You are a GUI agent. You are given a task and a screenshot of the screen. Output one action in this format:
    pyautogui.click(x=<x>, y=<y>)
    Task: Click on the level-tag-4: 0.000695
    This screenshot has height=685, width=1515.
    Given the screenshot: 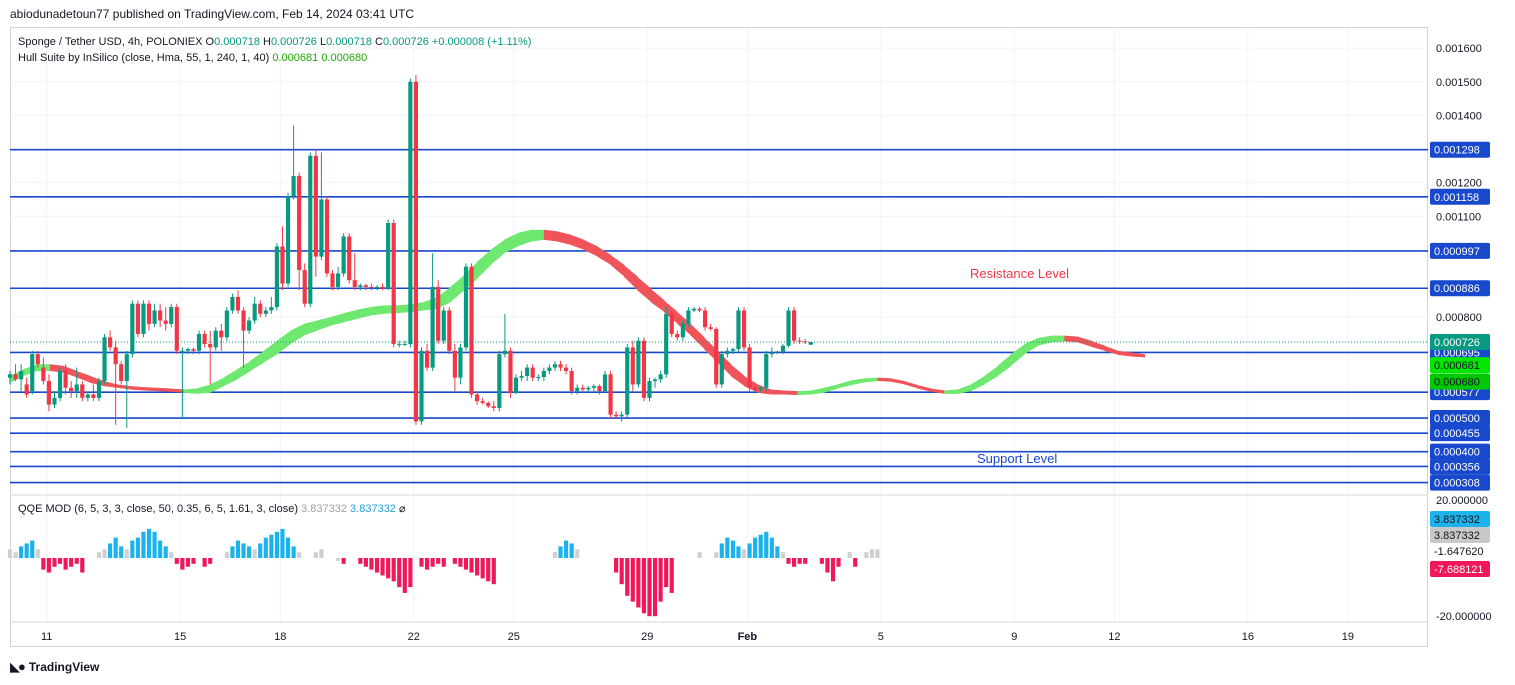 What is the action you would take?
    pyautogui.click(x=1457, y=353)
    